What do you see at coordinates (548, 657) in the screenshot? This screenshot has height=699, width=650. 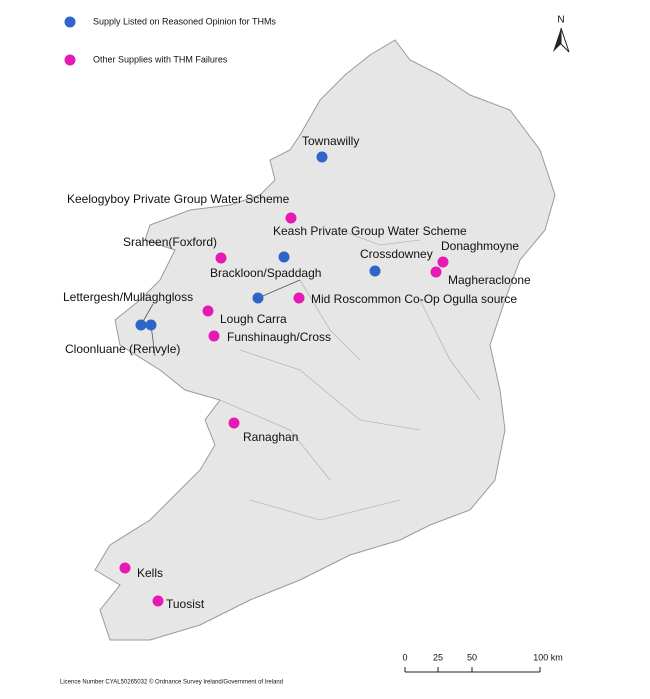 I see `scale-label: 100 km` at bounding box center [548, 657].